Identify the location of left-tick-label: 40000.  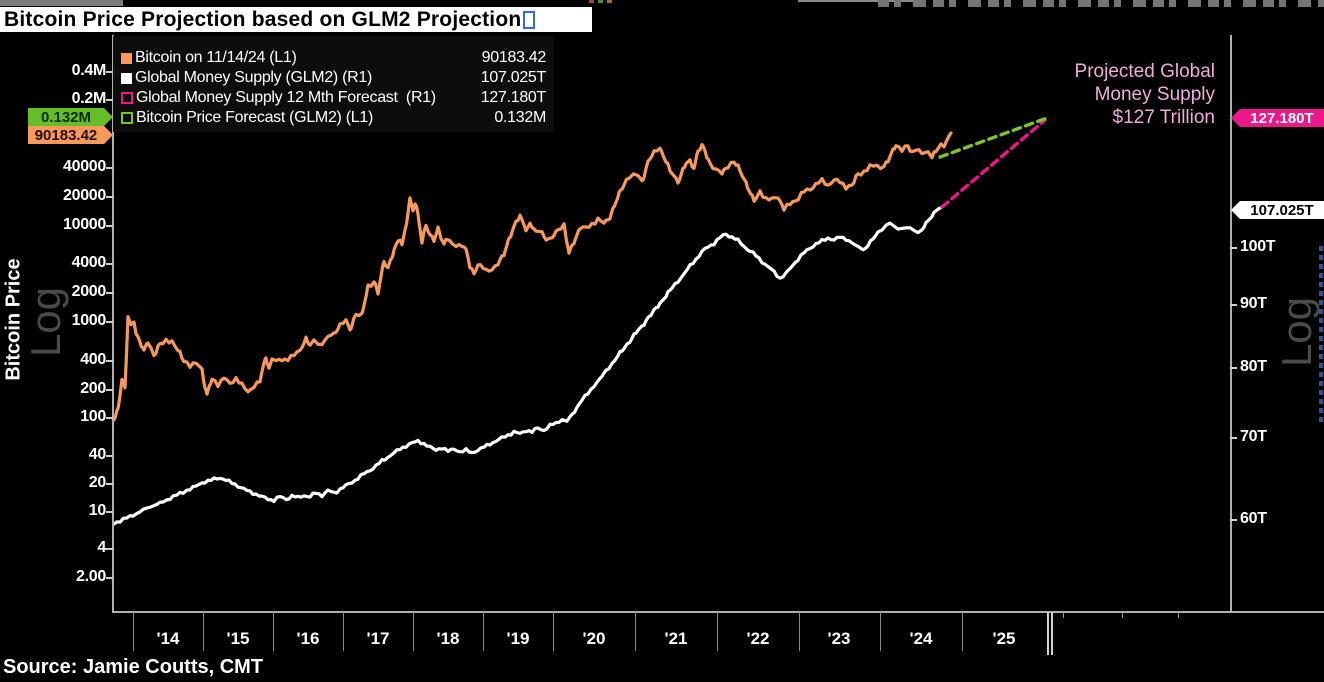
(84, 166).